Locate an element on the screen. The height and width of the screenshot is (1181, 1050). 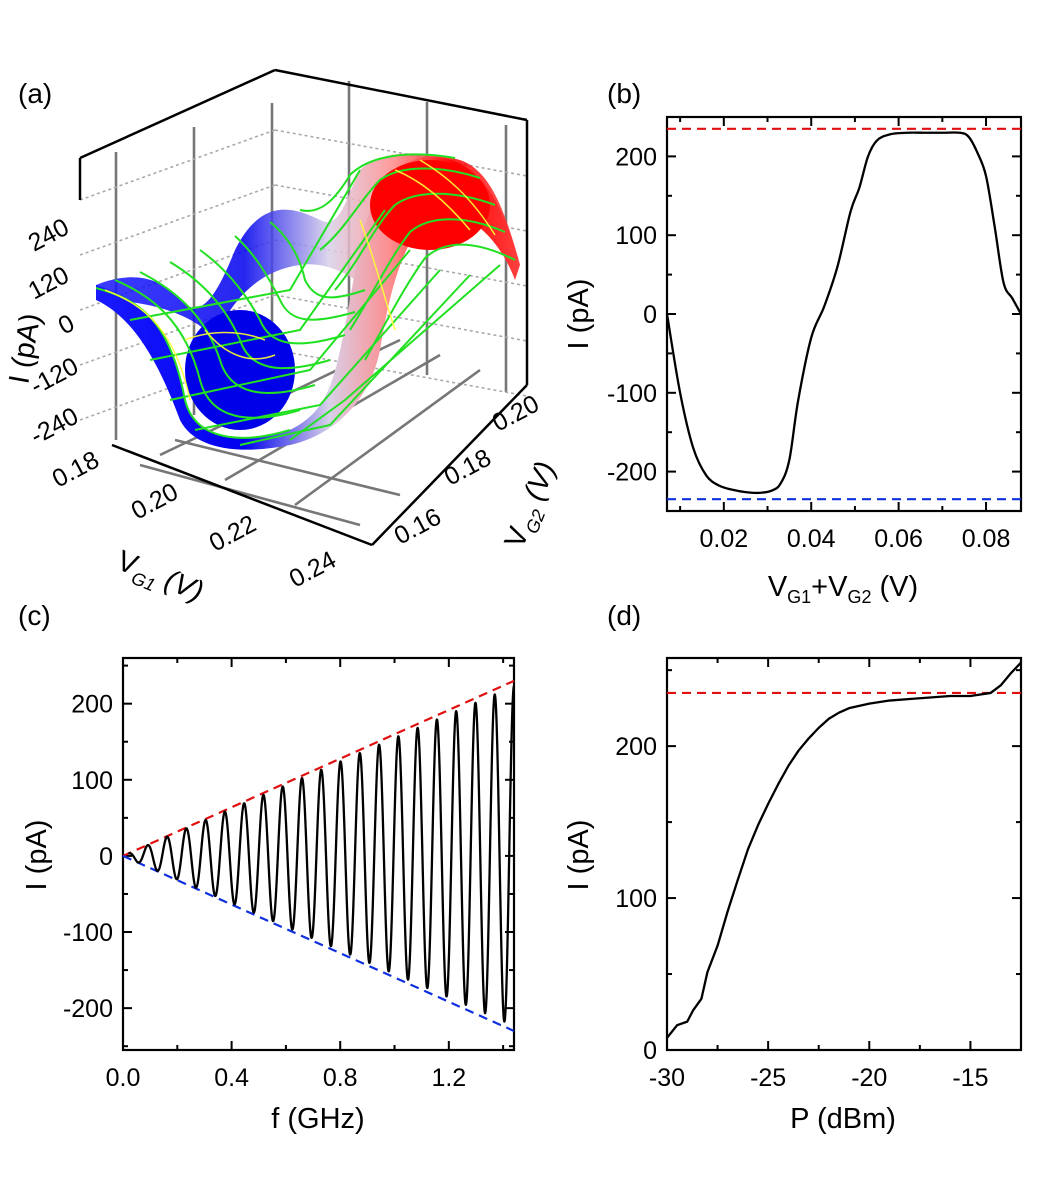
z-tick-label: 0 is located at coordinates (66, 324).